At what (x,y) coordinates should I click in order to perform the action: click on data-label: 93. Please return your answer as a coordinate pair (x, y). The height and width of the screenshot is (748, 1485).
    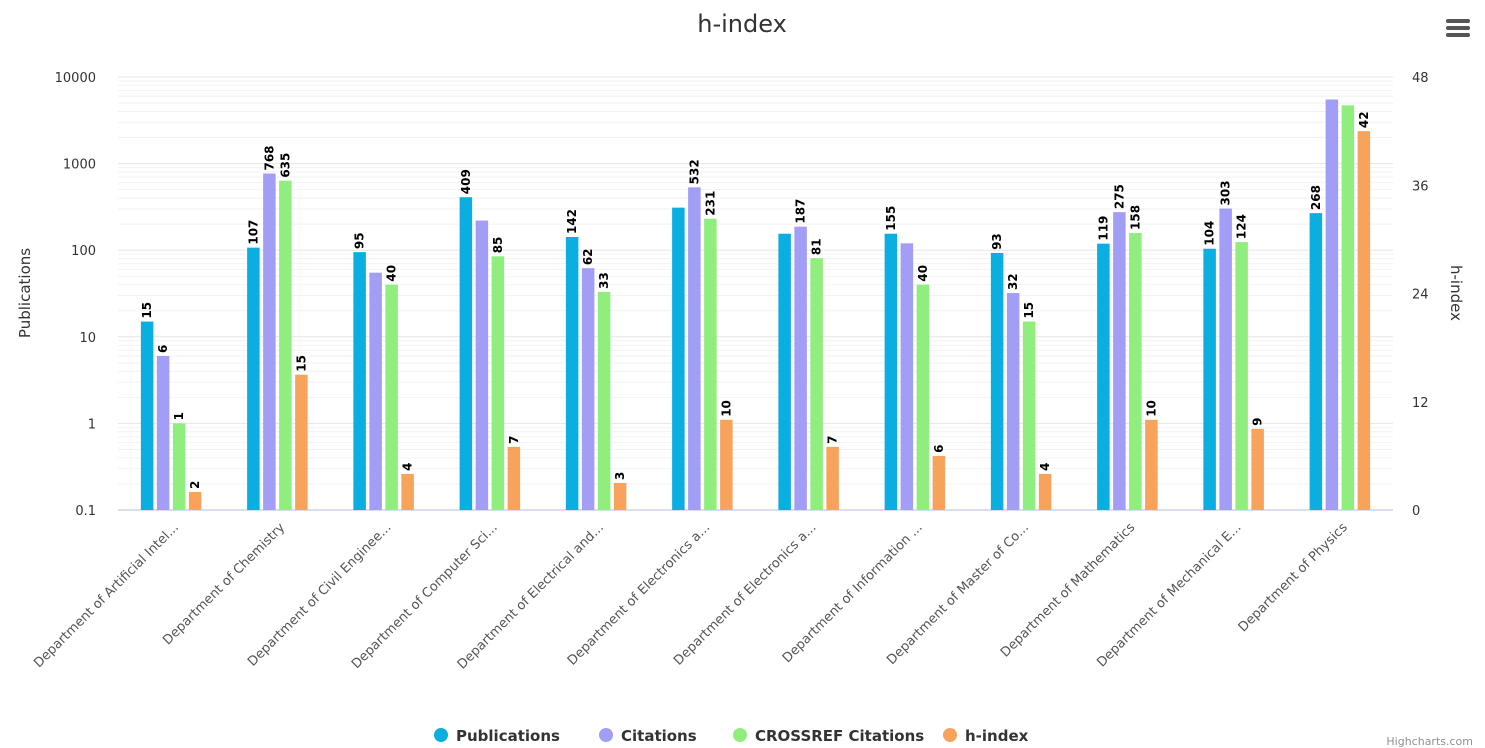
    Looking at the image, I should click on (997, 241).